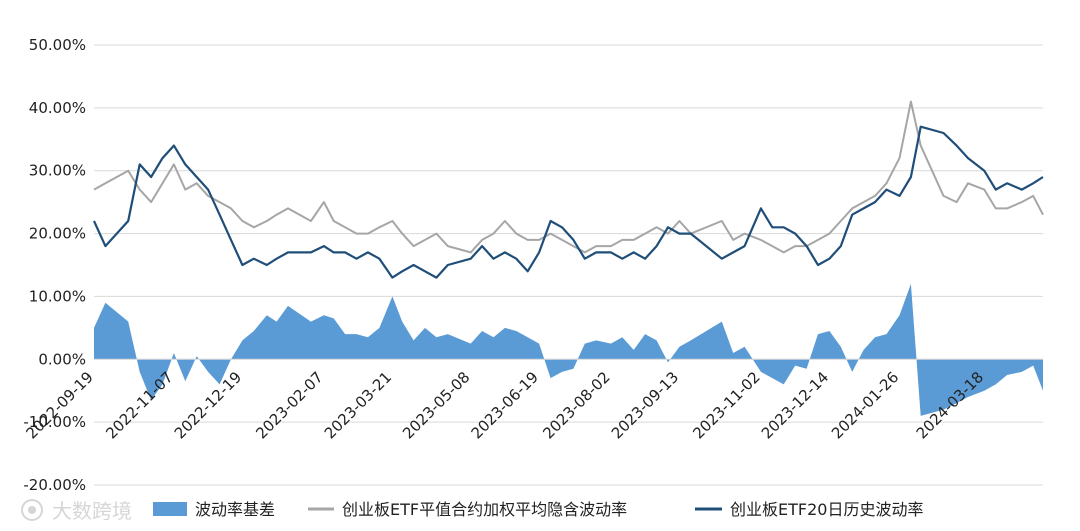 The height and width of the screenshot is (531, 1080). What do you see at coordinates (436, 405) in the screenshot?
I see `x-tick-label: 2023-05-08` at bounding box center [436, 405].